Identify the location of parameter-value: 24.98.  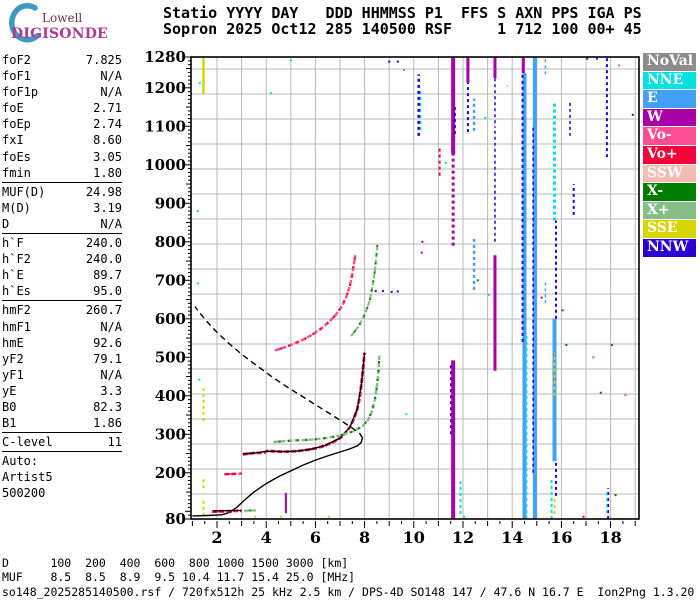
(103, 191).